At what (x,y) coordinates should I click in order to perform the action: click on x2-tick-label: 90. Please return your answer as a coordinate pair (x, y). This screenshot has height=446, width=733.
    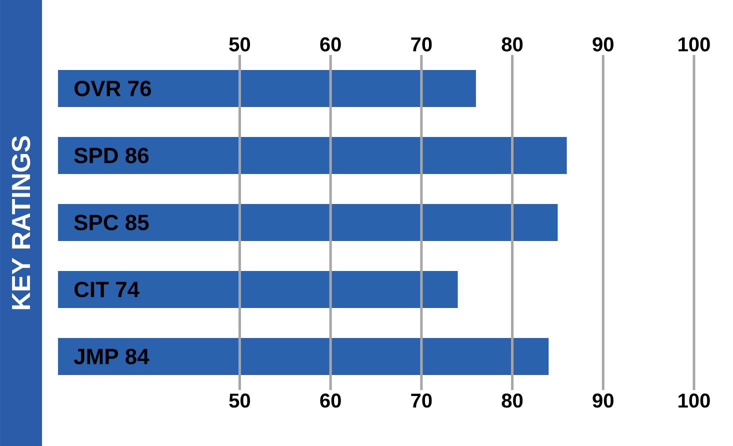
    Looking at the image, I should click on (603, 44).